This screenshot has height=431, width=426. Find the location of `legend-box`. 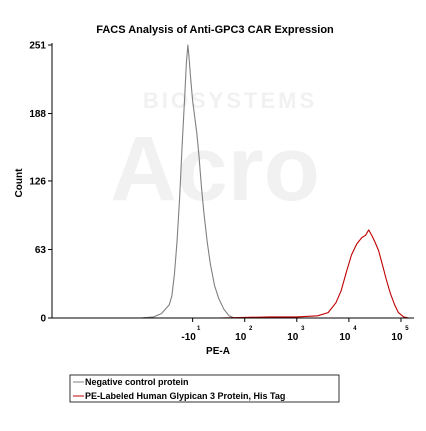

legend-box is located at coordinates (204, 388).